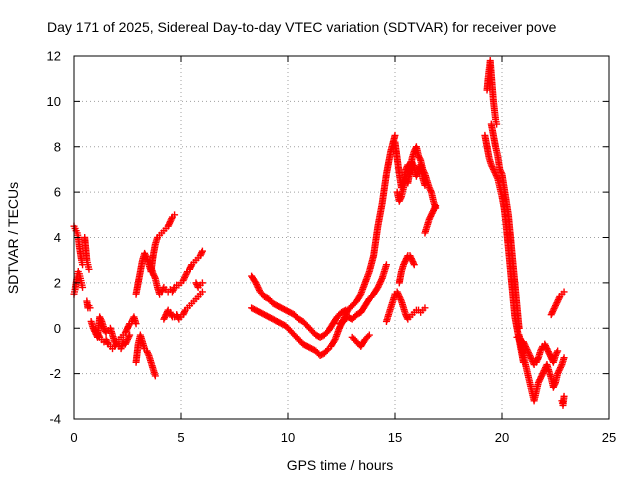 Image resolution: width=640 pixels, height=480 pixels. Describe the element at coordinates (55, 373) in the screenshot. I see `y-tick-label: -2` at that location.